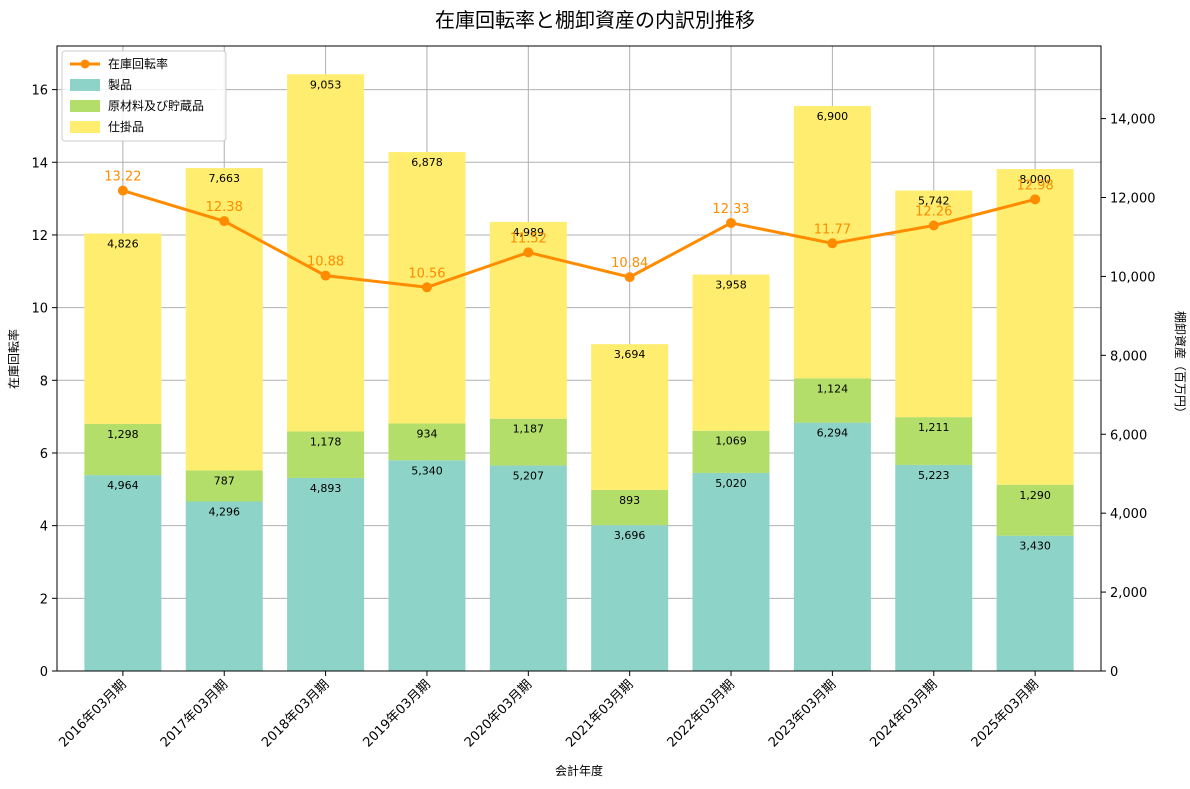  What do you see at coordinates (833, 433) in the screenshot?
I see `bar-value-label: 6,294` at bounding box center [833, 433].